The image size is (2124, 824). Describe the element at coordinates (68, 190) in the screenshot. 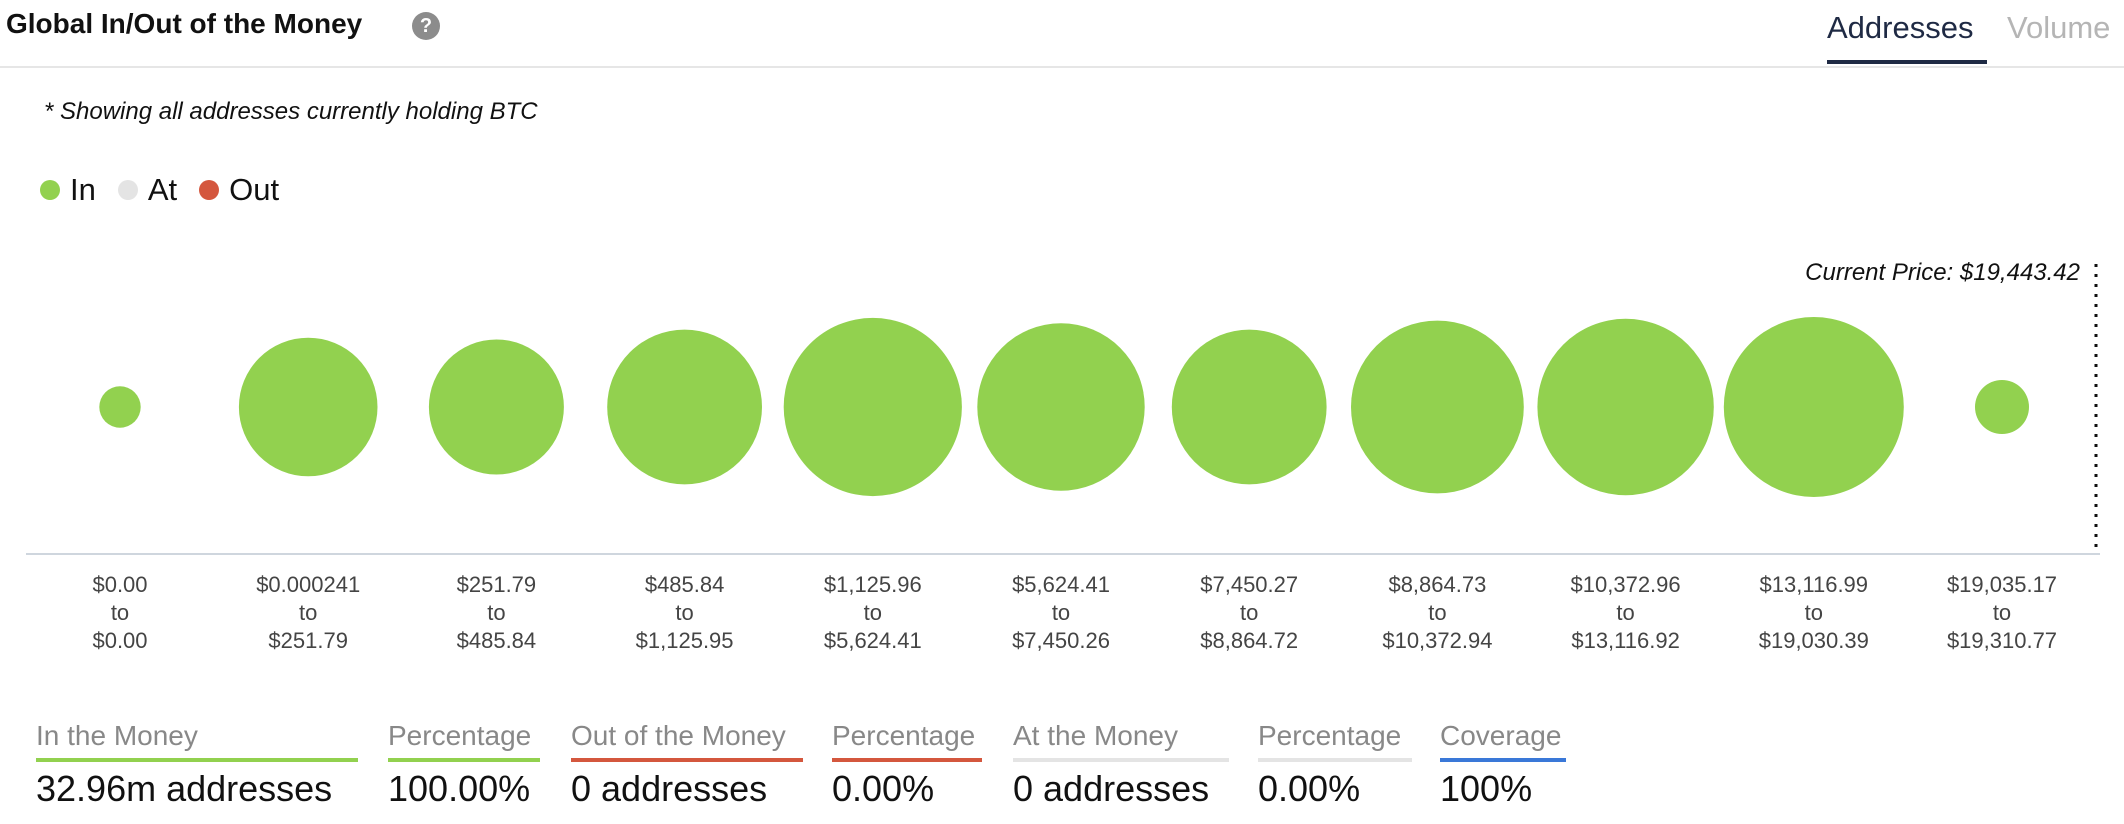

I see `legend-item-in: In` at that location.